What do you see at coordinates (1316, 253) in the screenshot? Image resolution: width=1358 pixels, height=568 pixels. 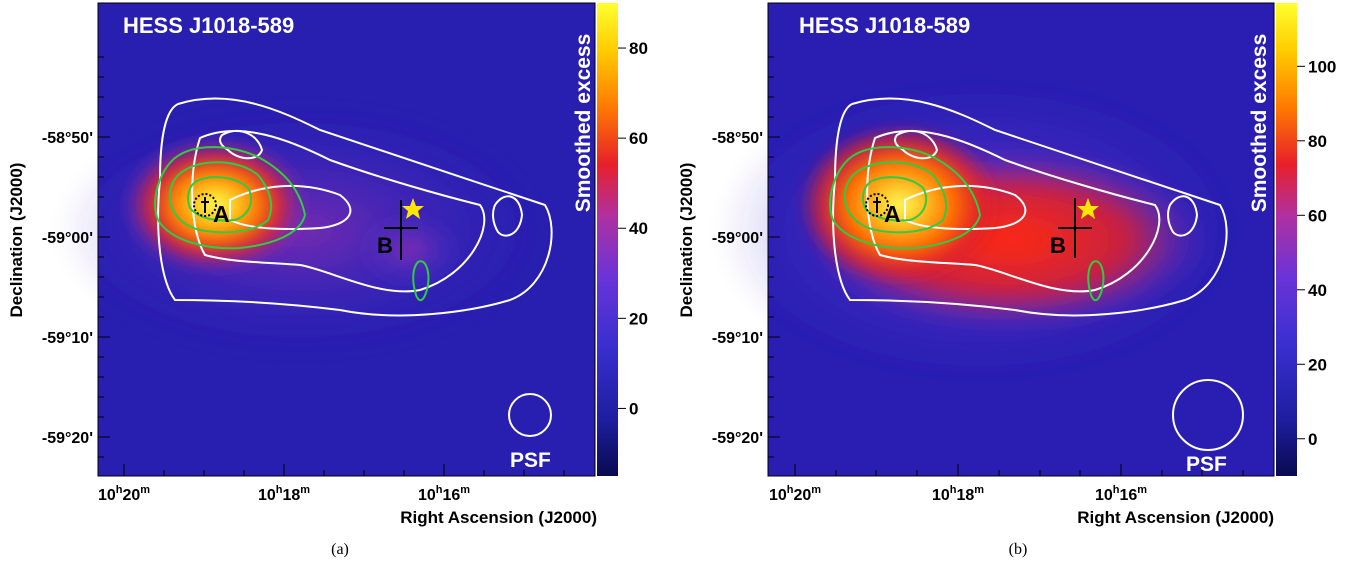 I see `colorbar-ticks: 100 80 60 40 20 0` at bounding box center [1316, 253].